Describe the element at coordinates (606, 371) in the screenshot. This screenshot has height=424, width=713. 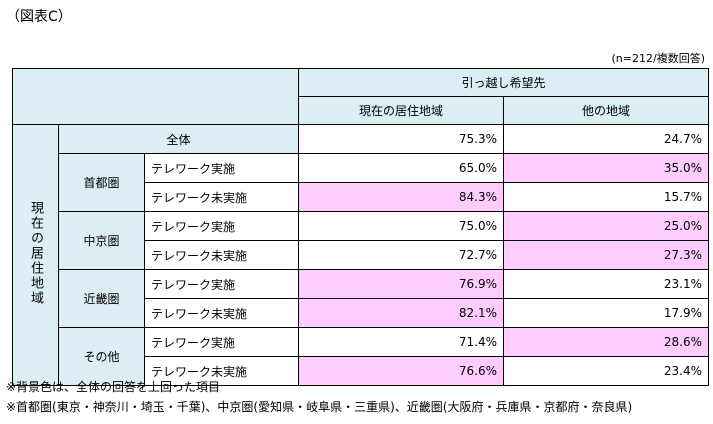
I see `other-region-value: 23.4%` at that location.